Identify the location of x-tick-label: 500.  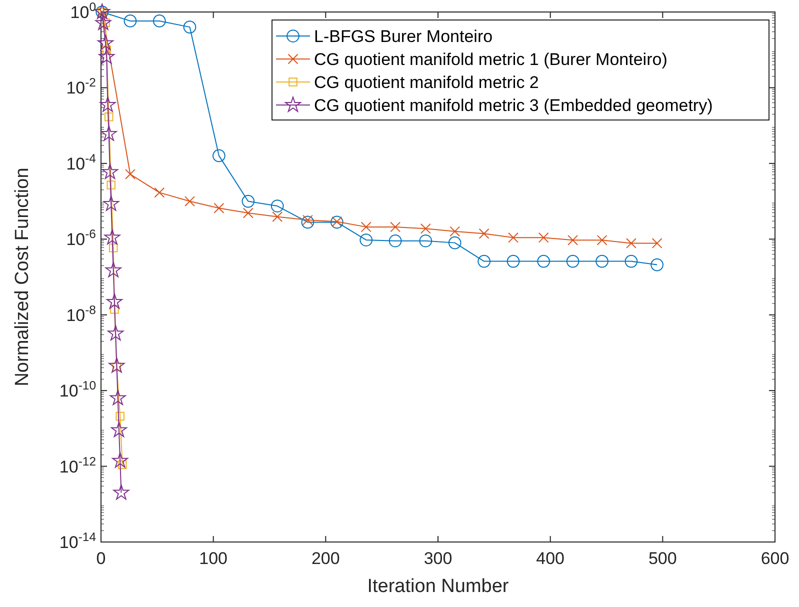
(662, 558).